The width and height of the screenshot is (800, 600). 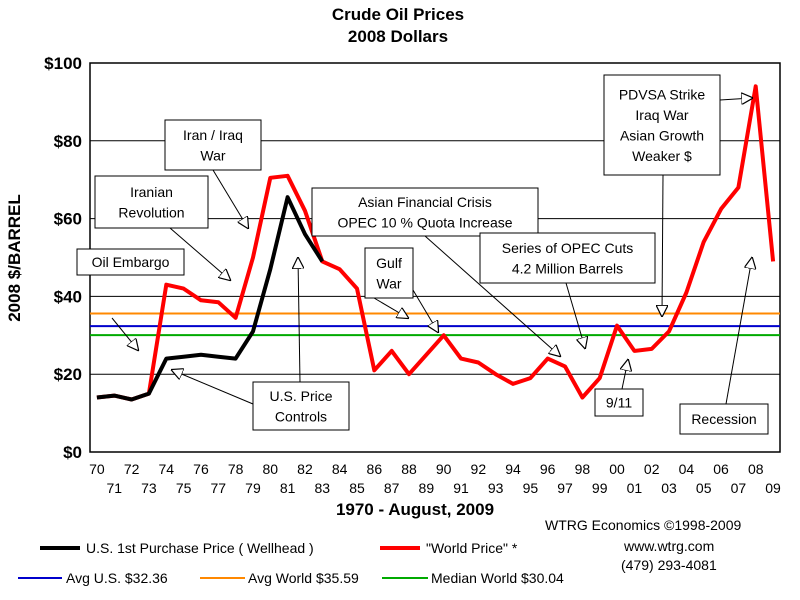 I want to click on x-tick-label: 80, so click(x=271, y=469).